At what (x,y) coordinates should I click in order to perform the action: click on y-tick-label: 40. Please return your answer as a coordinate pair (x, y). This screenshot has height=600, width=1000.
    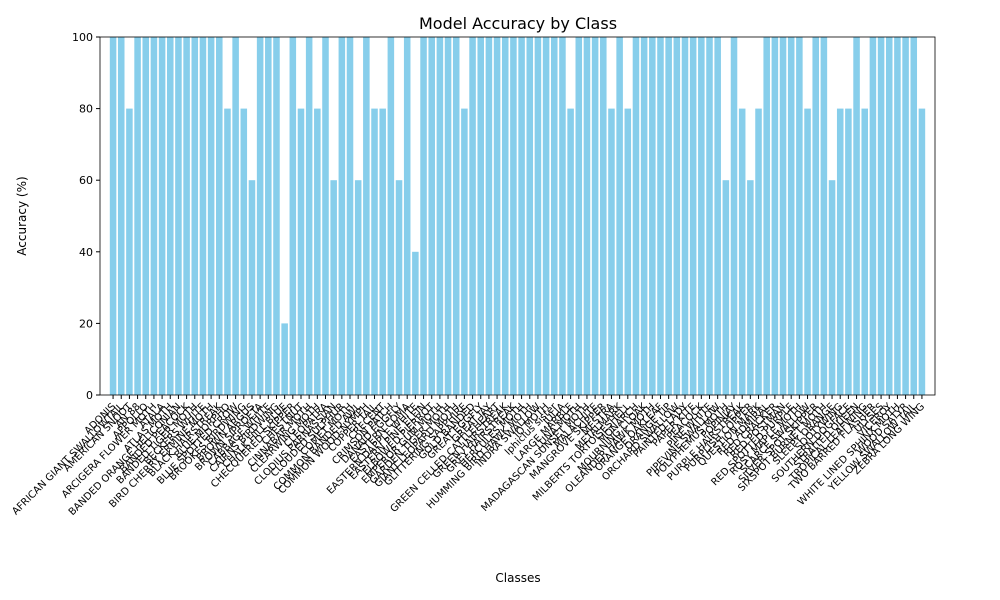
    Looking at the image, I should click on (86, 252).